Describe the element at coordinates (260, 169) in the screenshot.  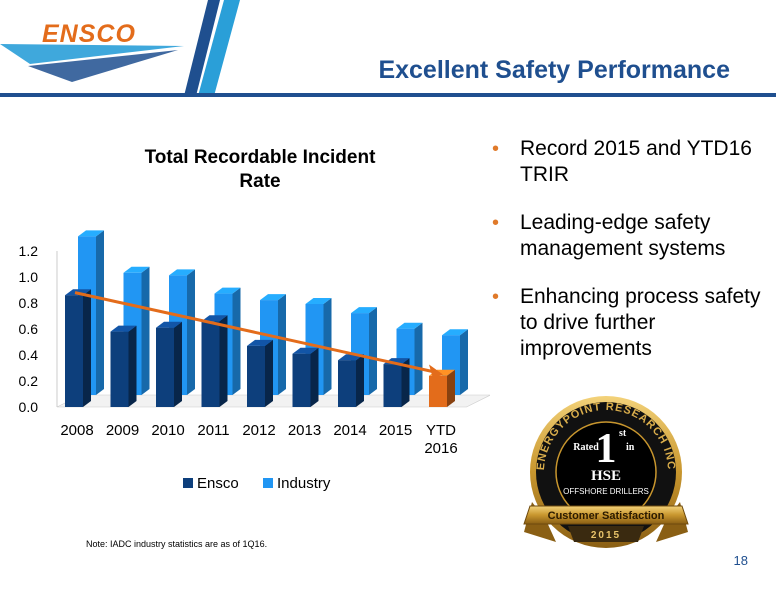
I see `chart-title: Total Recordable Incident Rate` at that location.